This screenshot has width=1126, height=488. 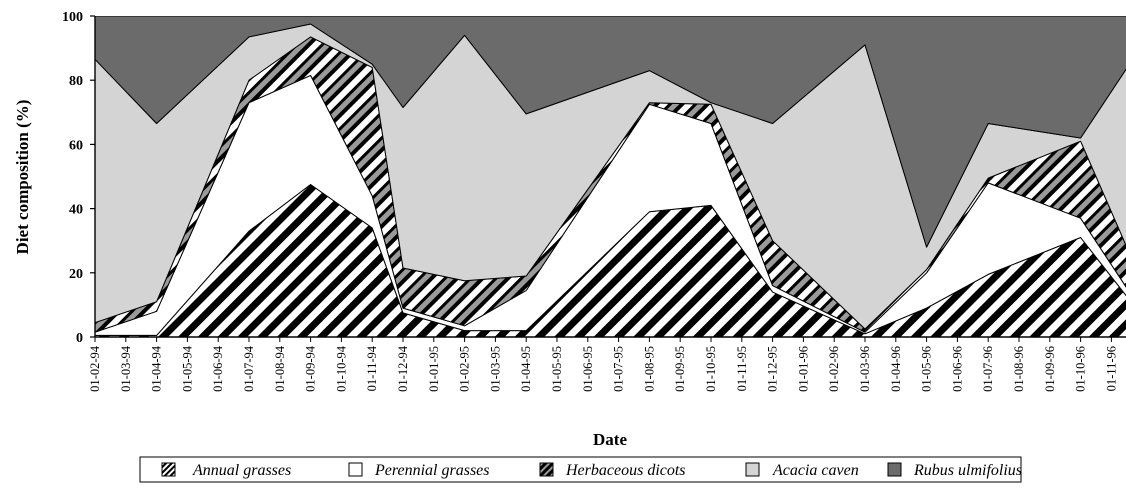 What do you see at coordinates (249, 368) in the screenshot?
I see `x-tick-label: 01-07-94` at bounding box center [249, 368].